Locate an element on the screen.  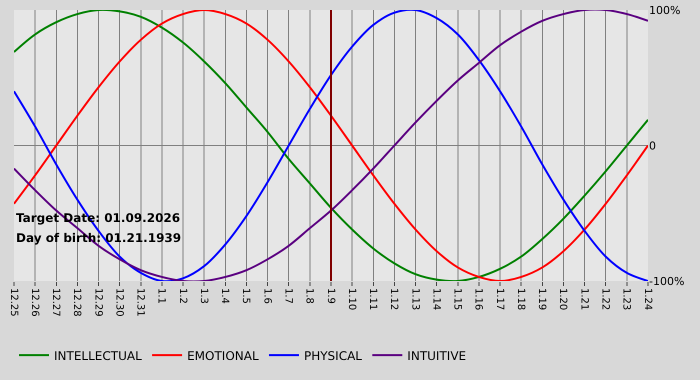
x-tick-label: 1.11 is located at coordinates (372, 299).